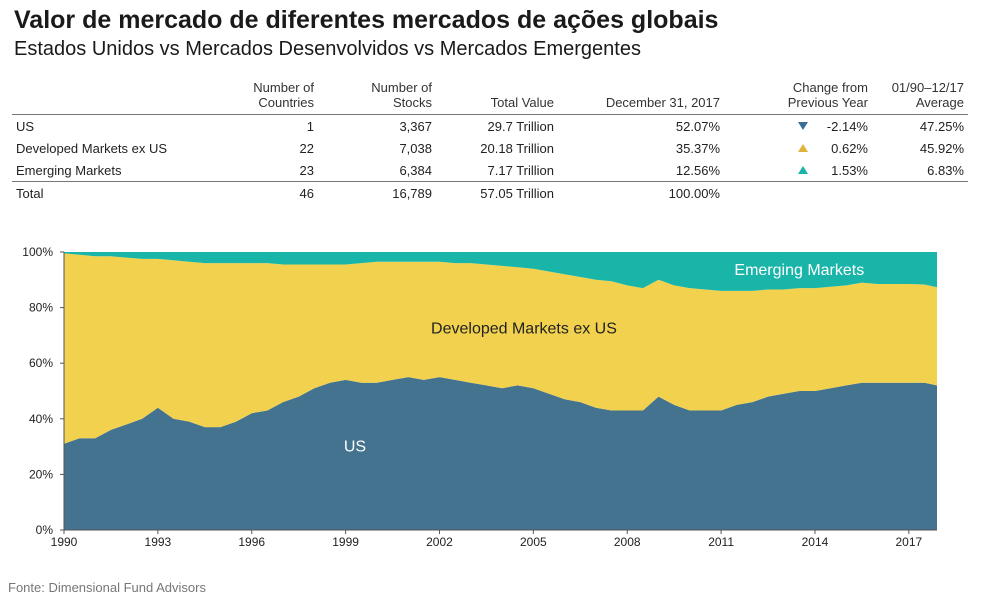 The width and height of the screenshot is (1000, 602). I want to click on x-tick-label: 1993, so click(158, 542).